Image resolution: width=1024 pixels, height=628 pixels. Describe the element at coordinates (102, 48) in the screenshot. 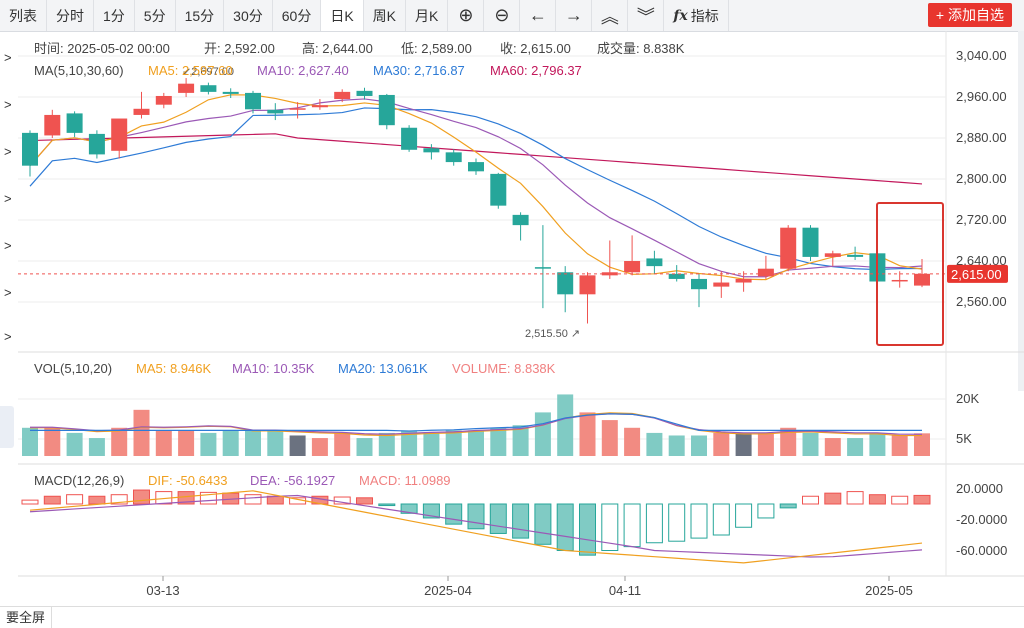

I see `info-time: 时间: 2025-05-02 00:00` at that location.